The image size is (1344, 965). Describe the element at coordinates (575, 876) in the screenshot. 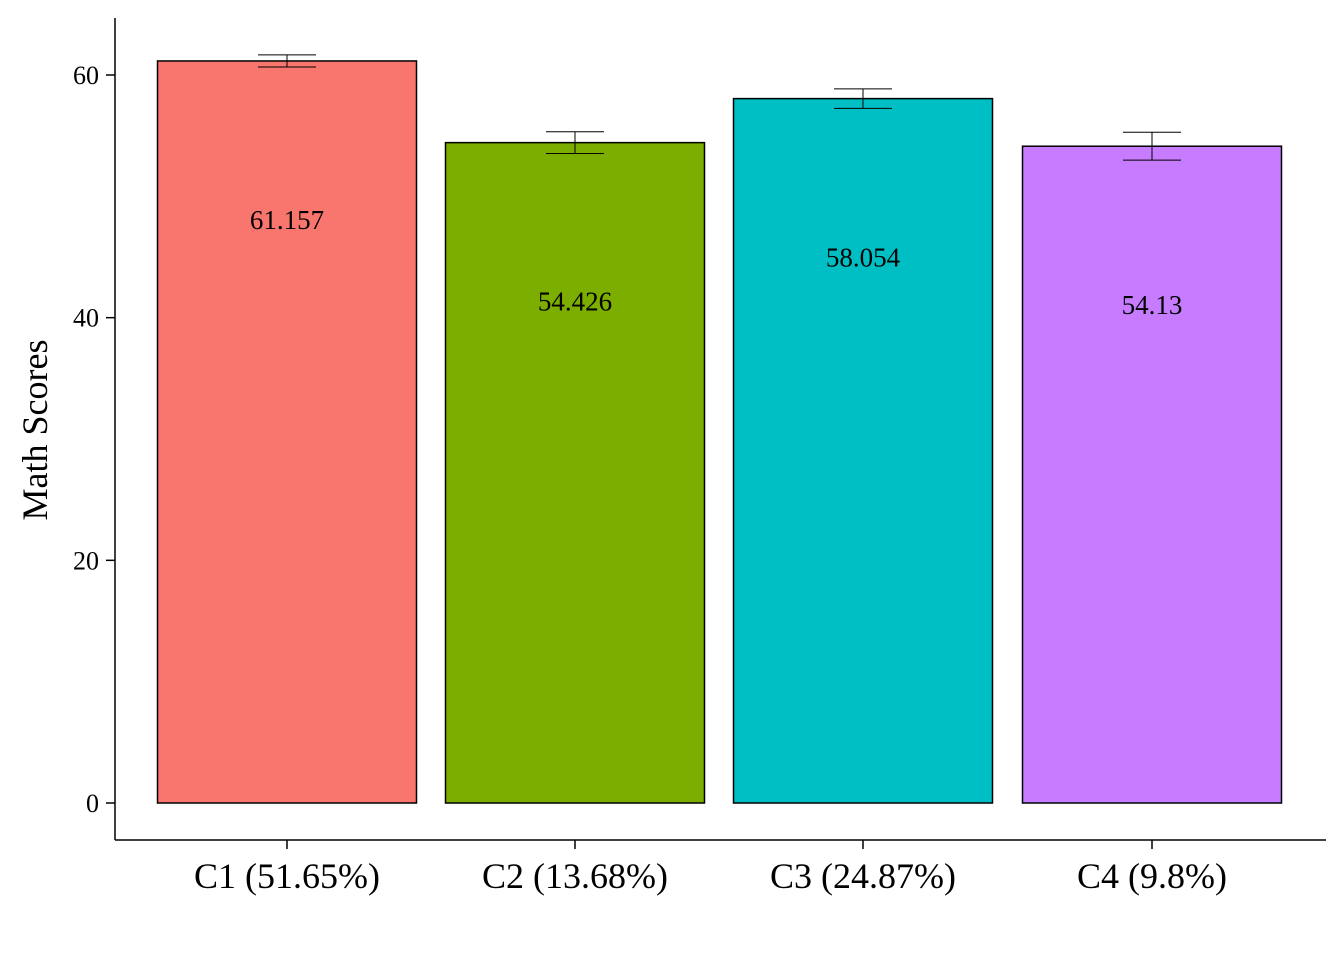

I see `x-tick-label-2: C2 (13.68%)` at that location.